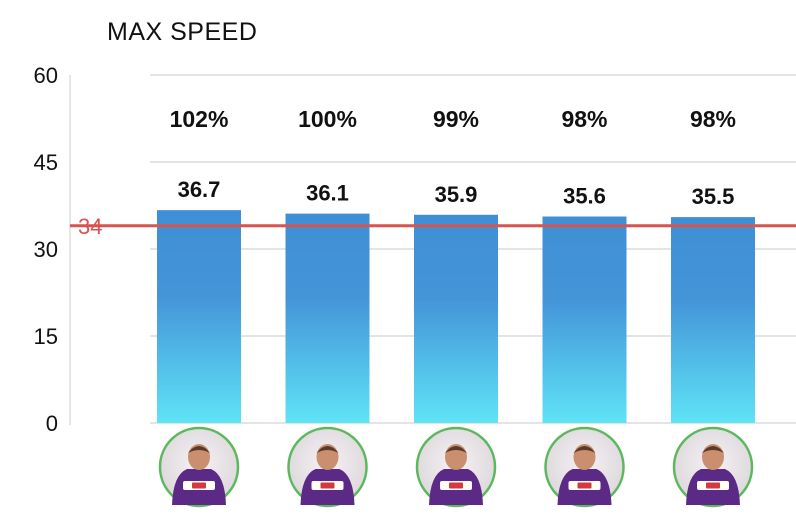 This screenshot has height=531, width=796. I want to click on y-tick-label: 30, so click(46, 249).